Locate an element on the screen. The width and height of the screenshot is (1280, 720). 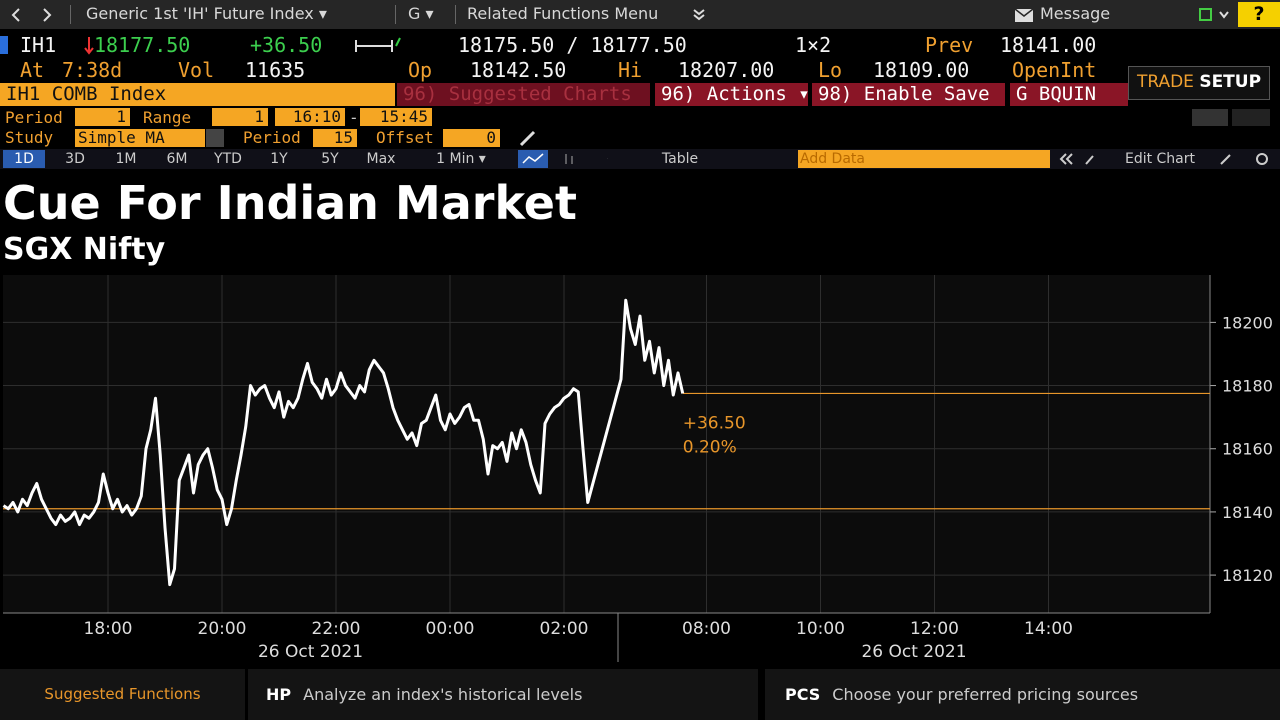
low: 18109.00 is located at coordinates (921, 70).